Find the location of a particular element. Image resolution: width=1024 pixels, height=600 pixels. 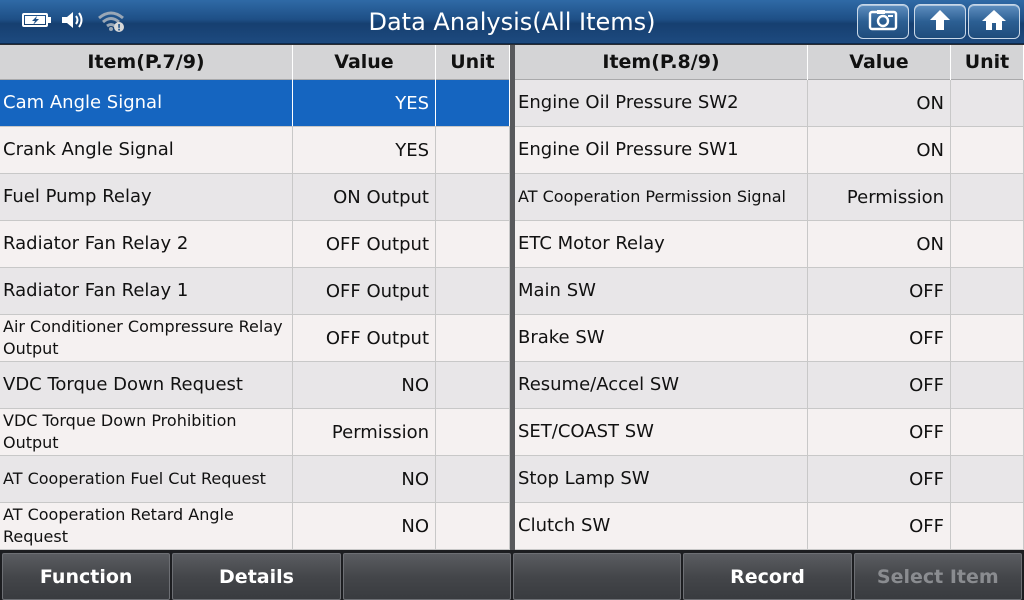

item-cell: Air Conditioner Compressure Relay Output is located at coordinates (146, 338).